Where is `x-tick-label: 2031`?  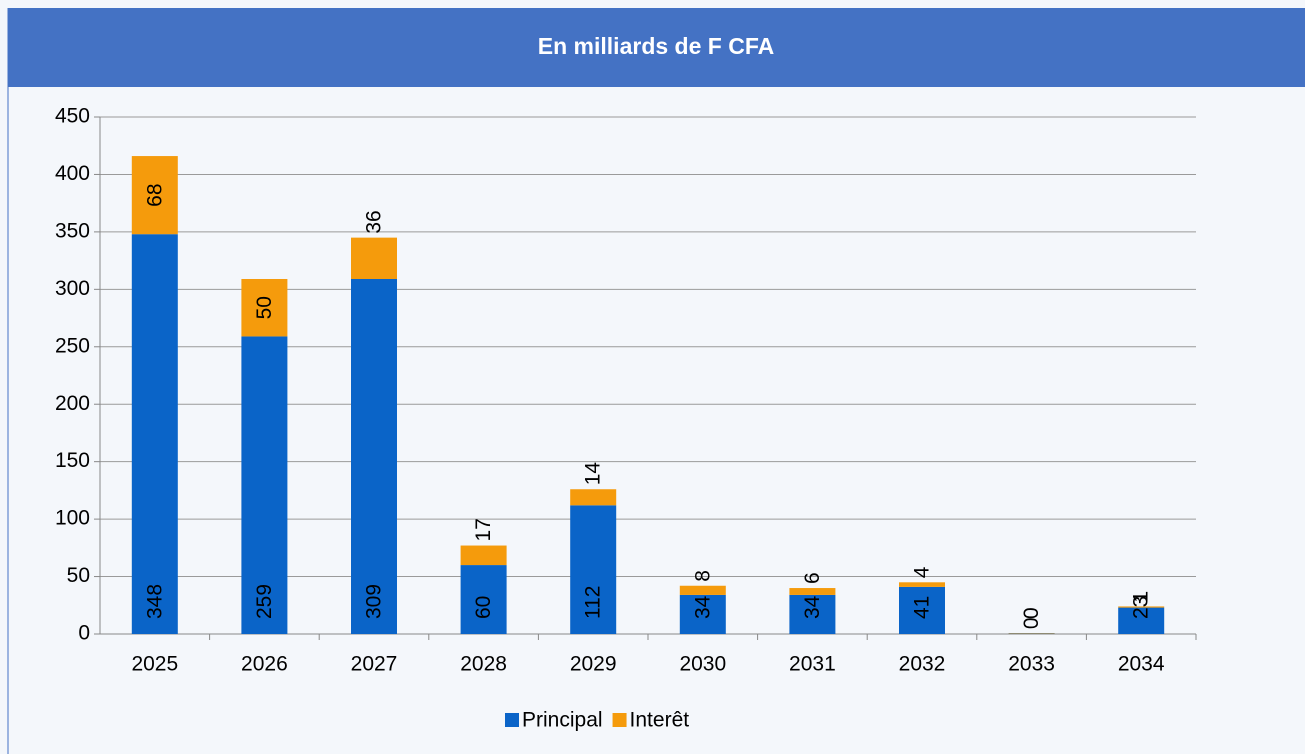
x-tick-label: 2031 is located at coordinates (812, 664).